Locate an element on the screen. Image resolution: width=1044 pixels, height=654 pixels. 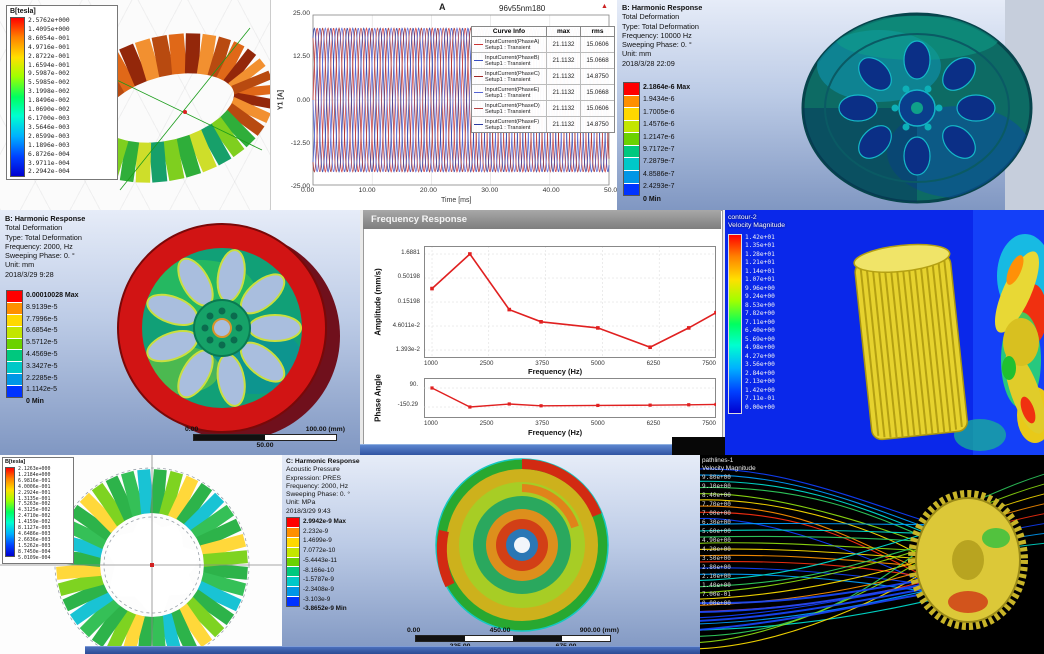
legend-value: 9.5987e-002 is located at coordinates (49, 74).